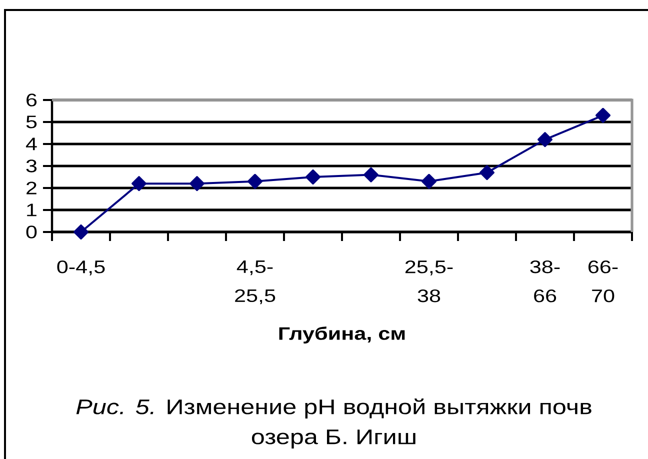 The width and height of the screenshot is (648, 459). I want to click on y-tick-label: 4, so click(31, 144).